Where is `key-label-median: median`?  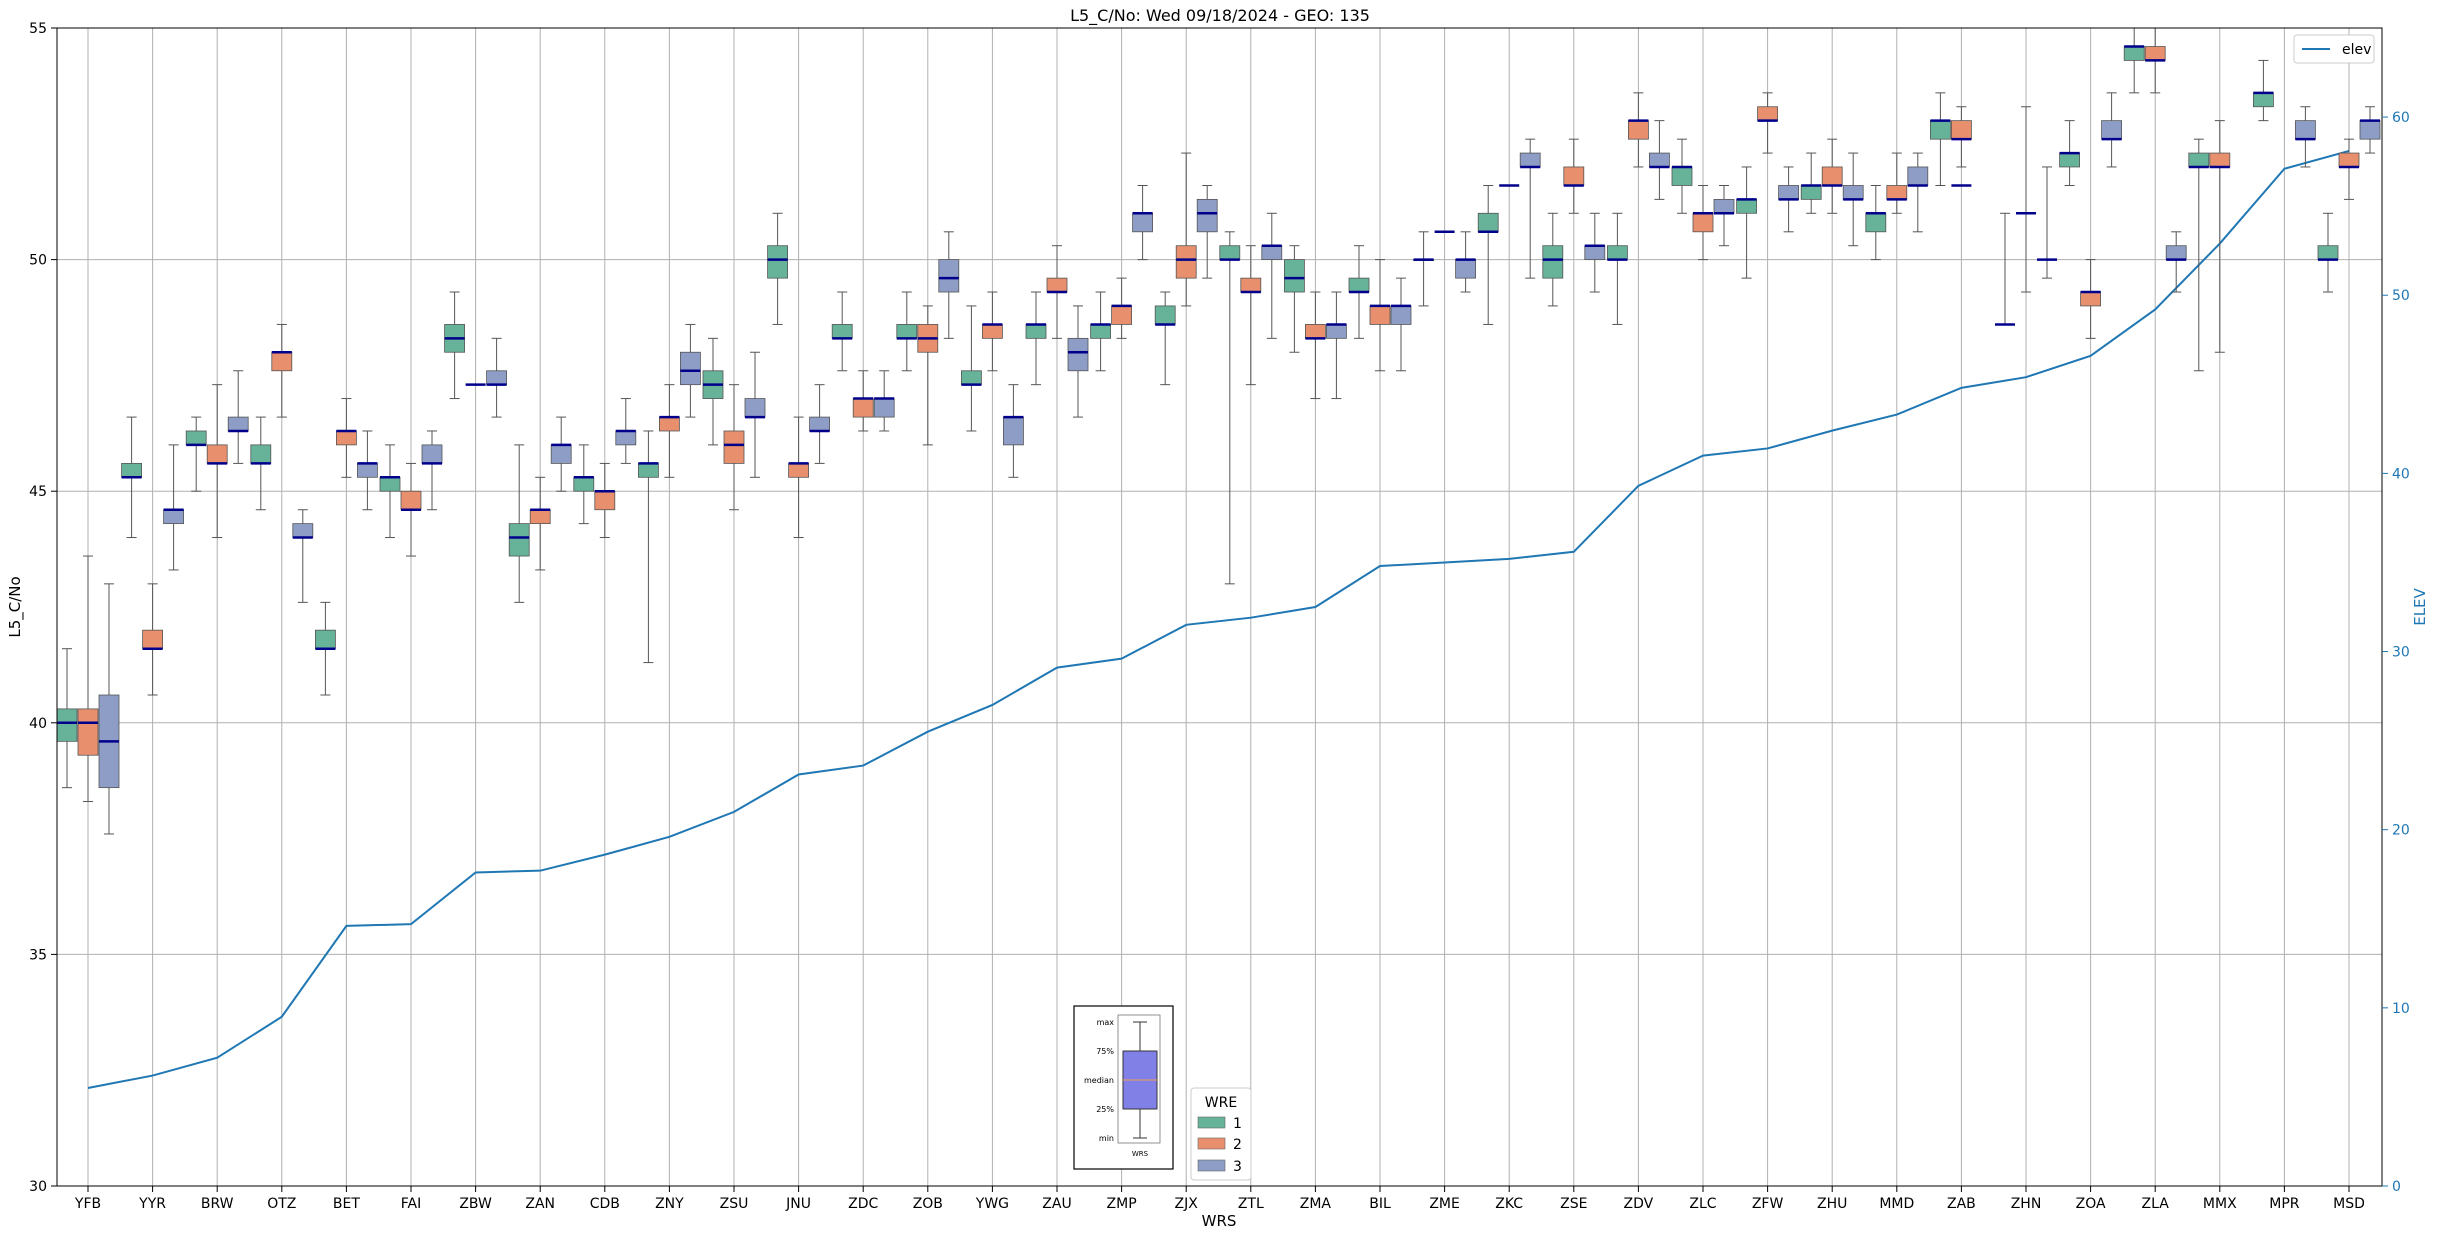 key-label-median: median is located at coordinates (1099, 1080).